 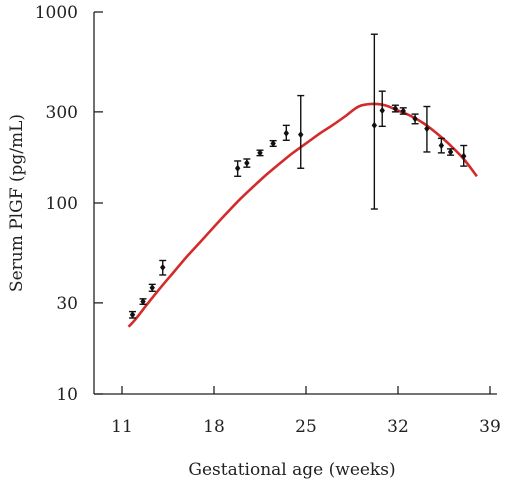 What do you see at coordinates (56, 13) in the screenshot?
I see `y-tick-label: 1000` at bounding box center [56, 13].